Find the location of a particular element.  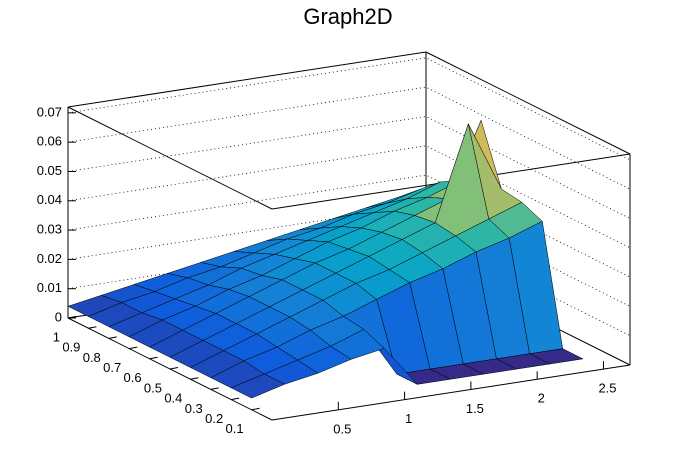

z-tick-label: 0.06 is located at coordinates (49, 141).